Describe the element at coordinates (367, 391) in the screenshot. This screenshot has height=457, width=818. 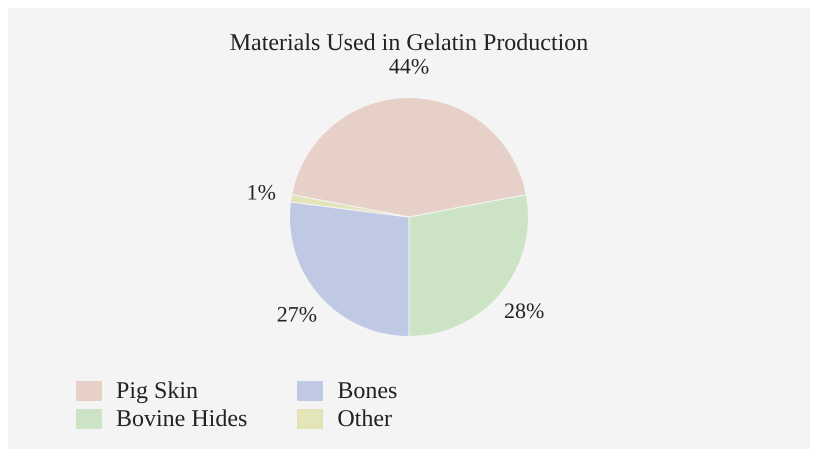
I see `legend-label: Bones` at that location.